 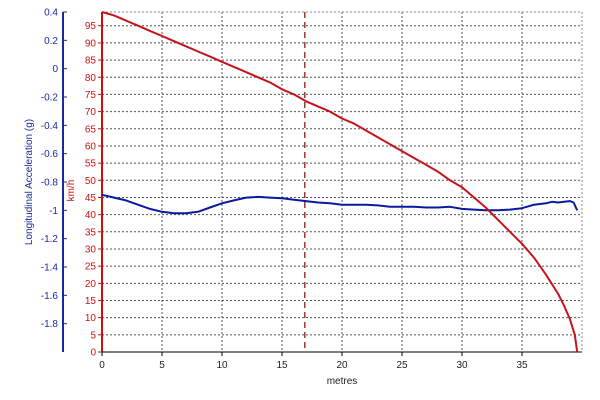 I want to click on left-tick-label: -0.8, so click(x=50, y=183).